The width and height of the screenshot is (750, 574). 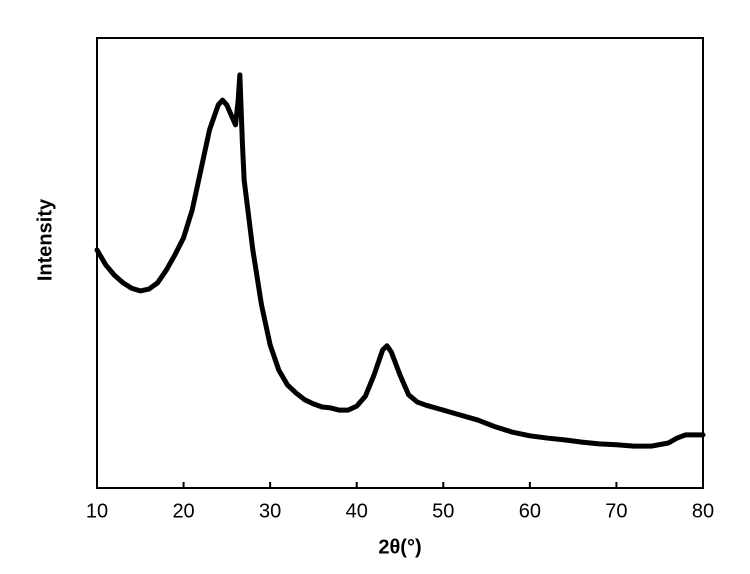 I want to click on x-tick-label: 60, so click(x=530, y=511).